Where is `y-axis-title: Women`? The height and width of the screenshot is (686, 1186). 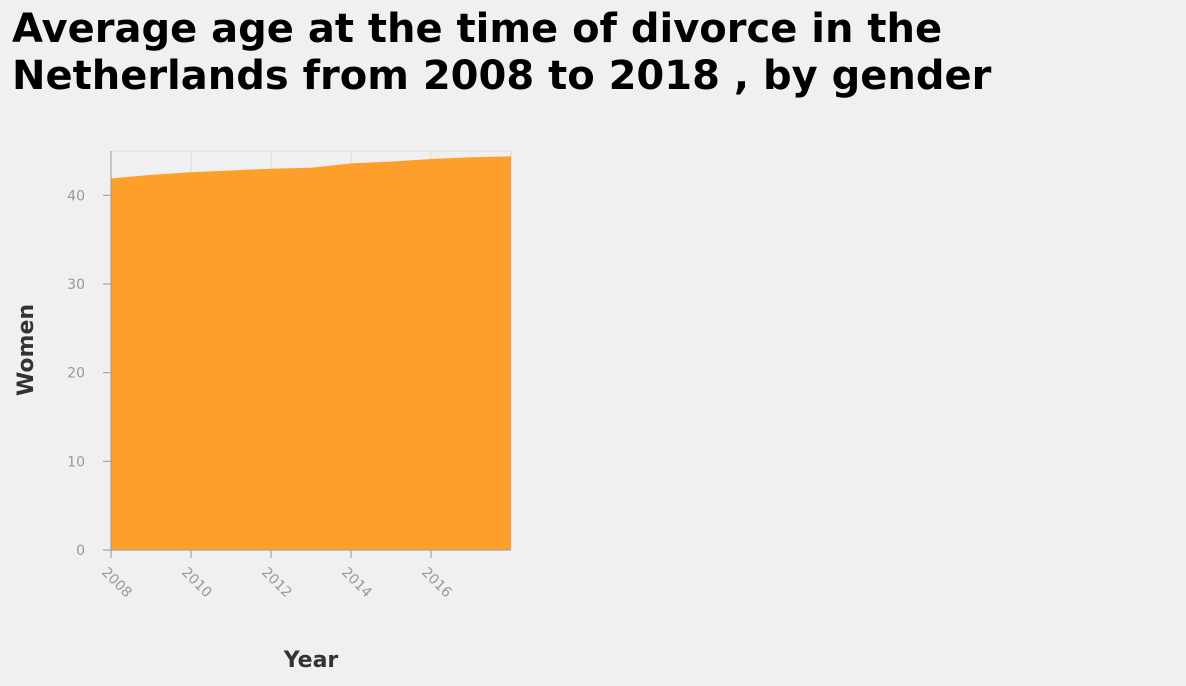 y-axis-title: Women is located at coordinates (26, 350).